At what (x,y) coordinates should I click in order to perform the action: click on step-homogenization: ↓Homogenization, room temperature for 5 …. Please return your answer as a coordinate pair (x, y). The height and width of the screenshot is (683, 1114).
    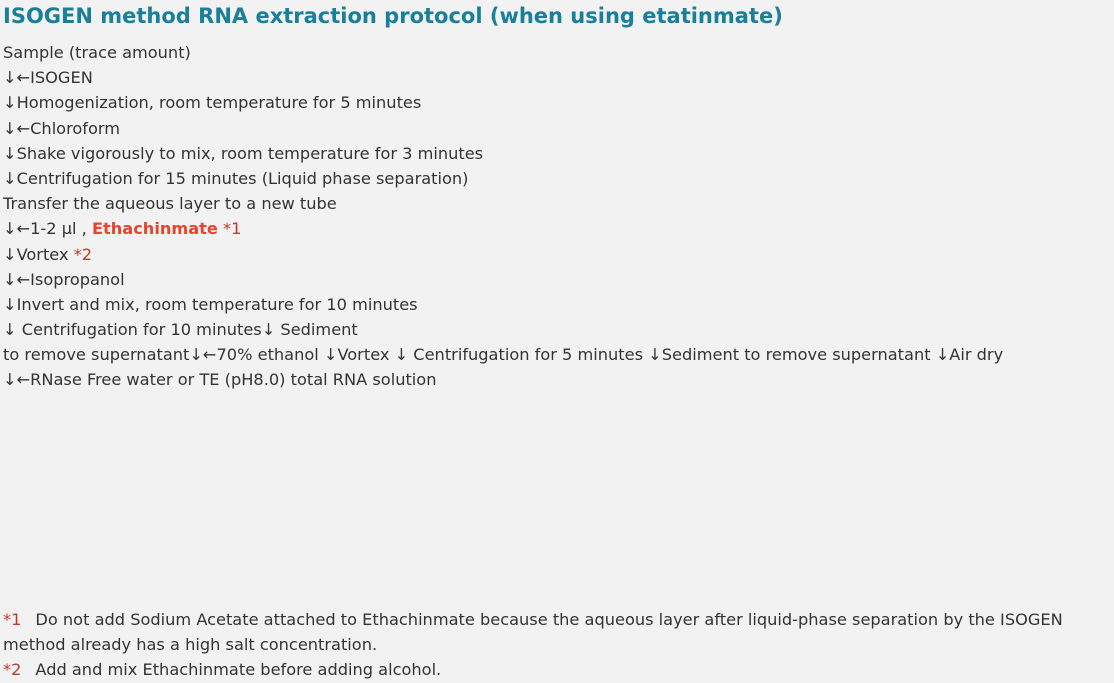
    Looking at the image, I should click on (212, 103).